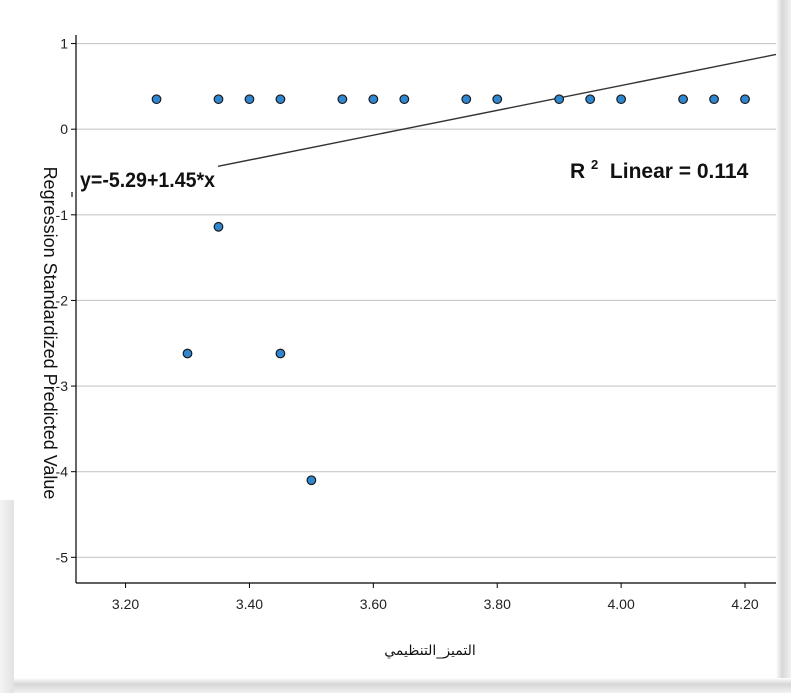 The width and height of the screenshot is (791, 693). Describe the element at coordinates (62, 472) in the screenshot. I see `y-tick-label: -4` at that location.